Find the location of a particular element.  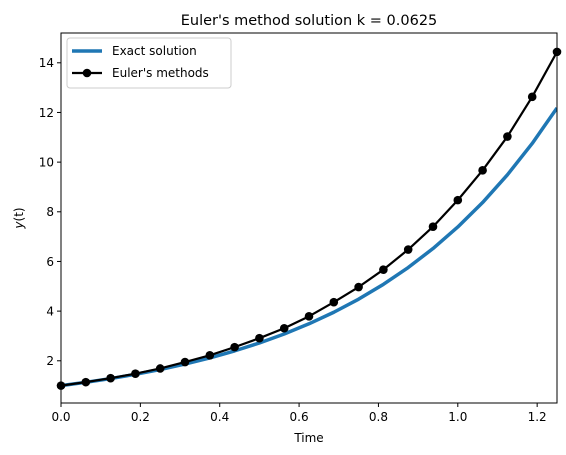

y-tick-label: 2 is located at coordinates (50, 361).